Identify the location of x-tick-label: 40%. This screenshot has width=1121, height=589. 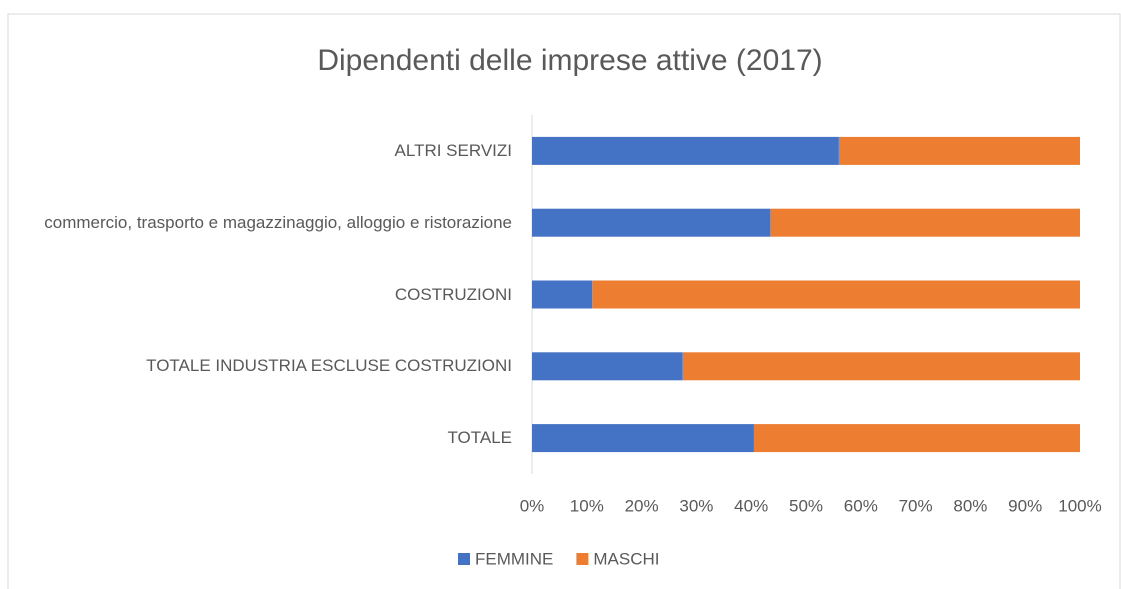
(751, 505).